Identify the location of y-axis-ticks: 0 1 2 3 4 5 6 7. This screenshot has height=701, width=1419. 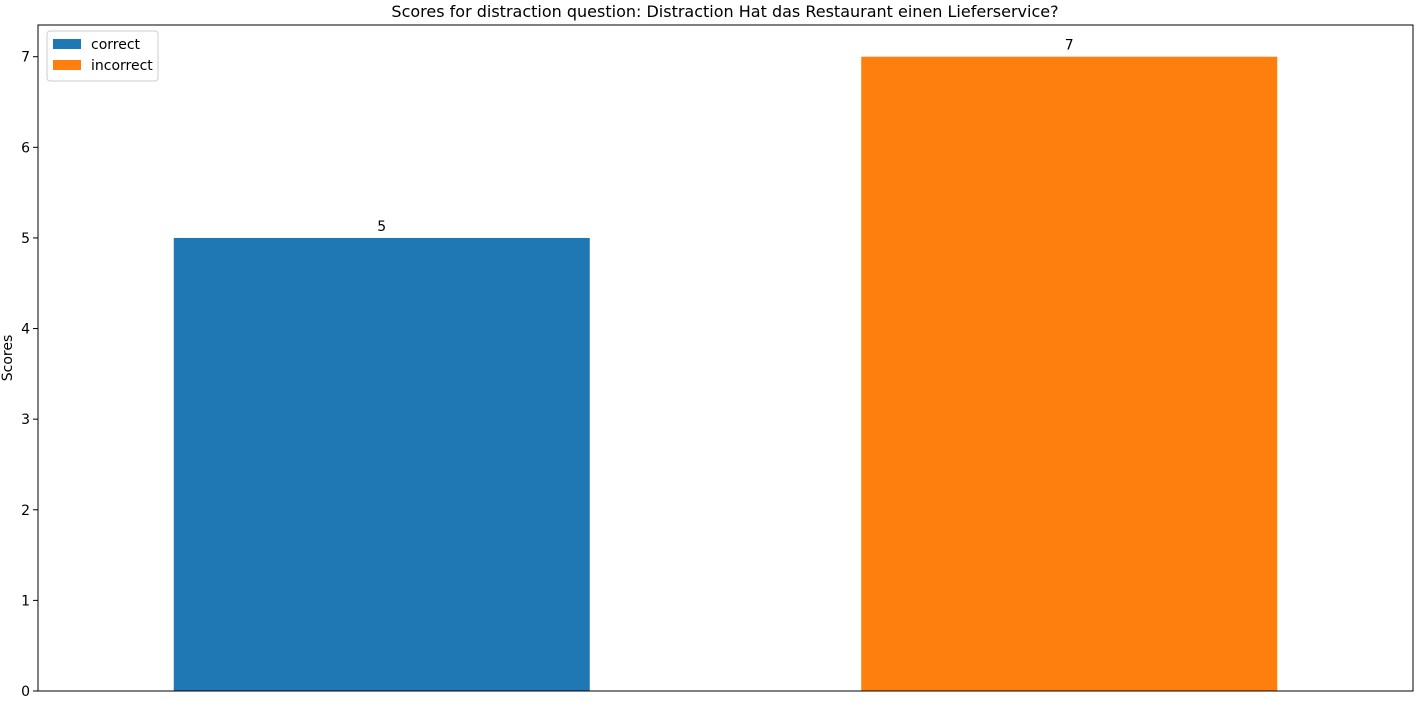
(29, 375).